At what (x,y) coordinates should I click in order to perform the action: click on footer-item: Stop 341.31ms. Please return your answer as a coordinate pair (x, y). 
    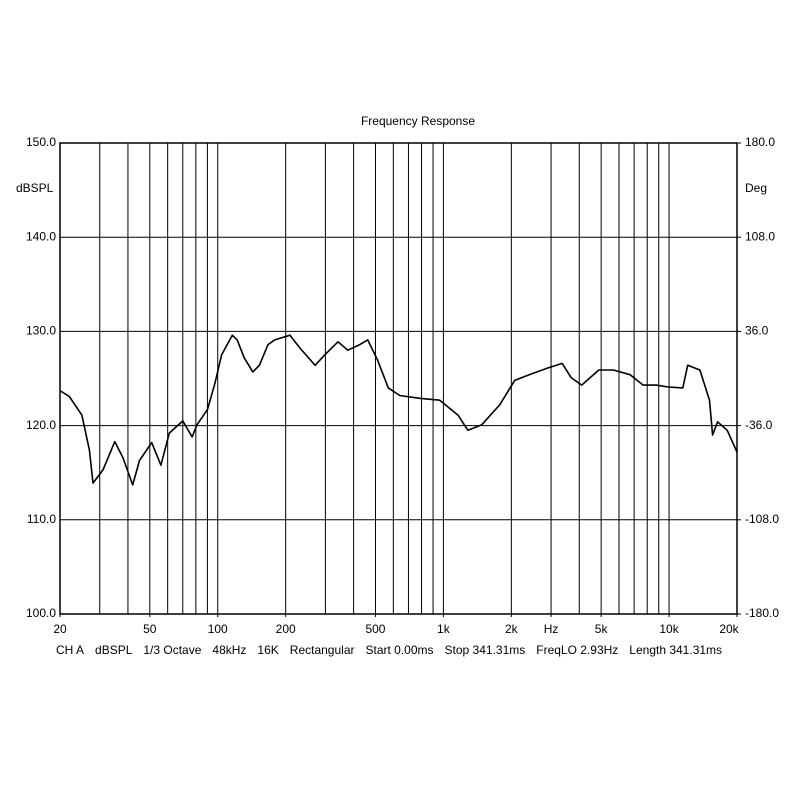
    Looking at the image, I should click on (485, 650).